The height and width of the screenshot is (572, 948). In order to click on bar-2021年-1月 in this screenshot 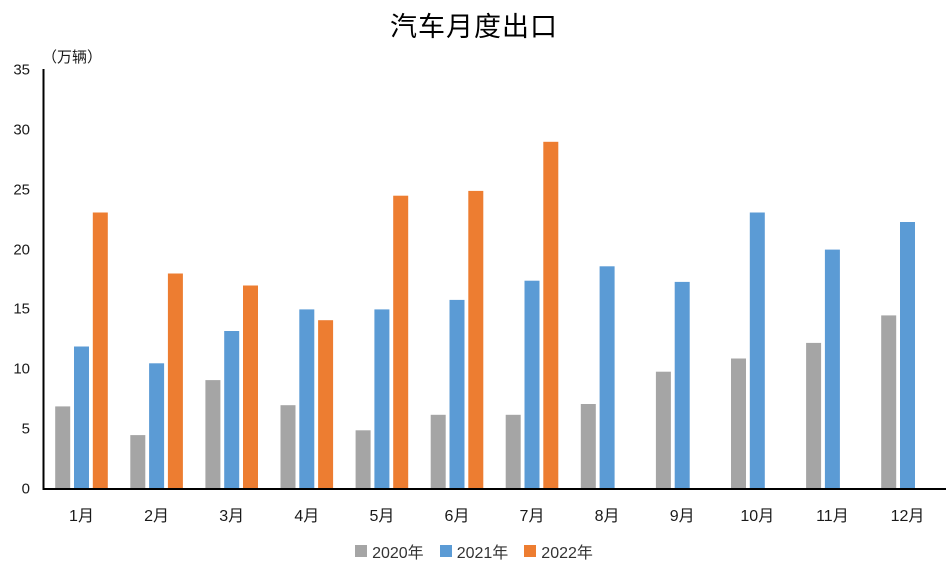, I will do `click(81, 417)`.